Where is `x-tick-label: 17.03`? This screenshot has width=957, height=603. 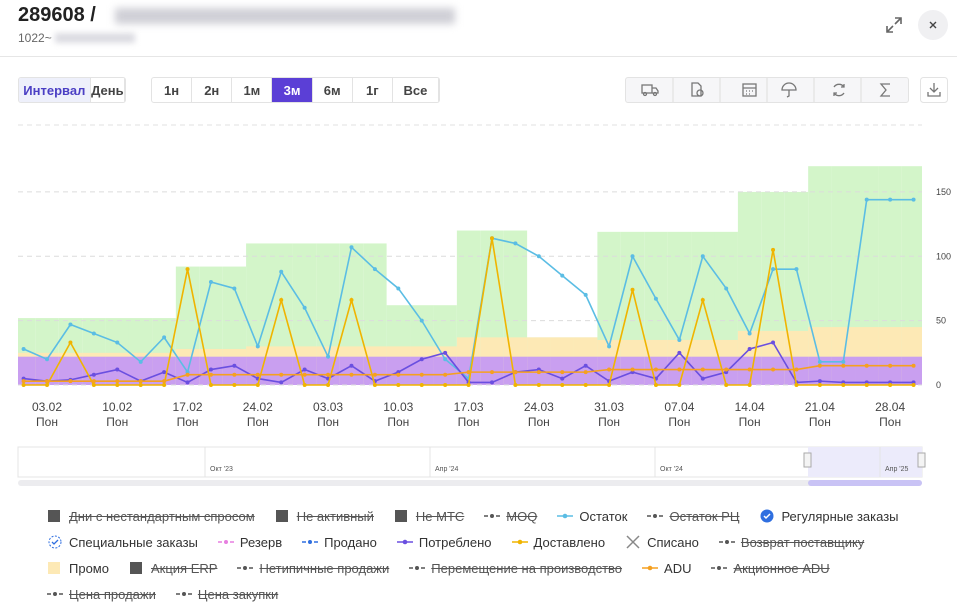
x-tick-label: 17.03 is located at coordinates (469, 407).